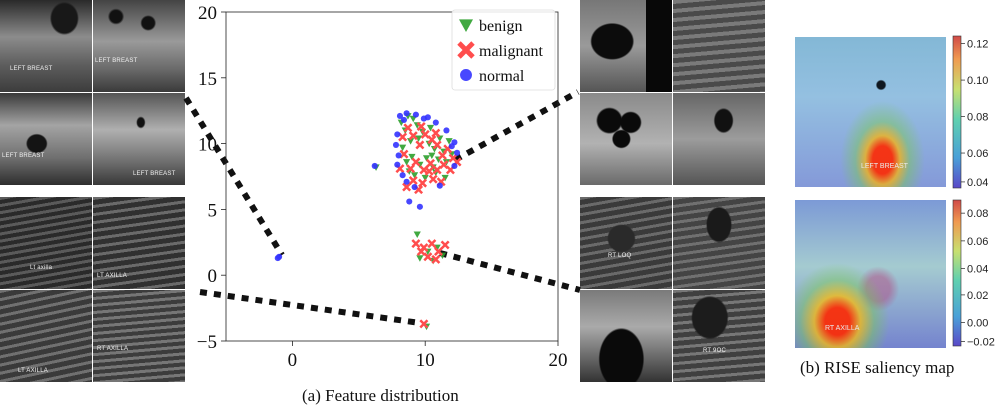  Describe the element at coordinates (502, 76) in the screenshot. I see `legend-label: normal` at that location.